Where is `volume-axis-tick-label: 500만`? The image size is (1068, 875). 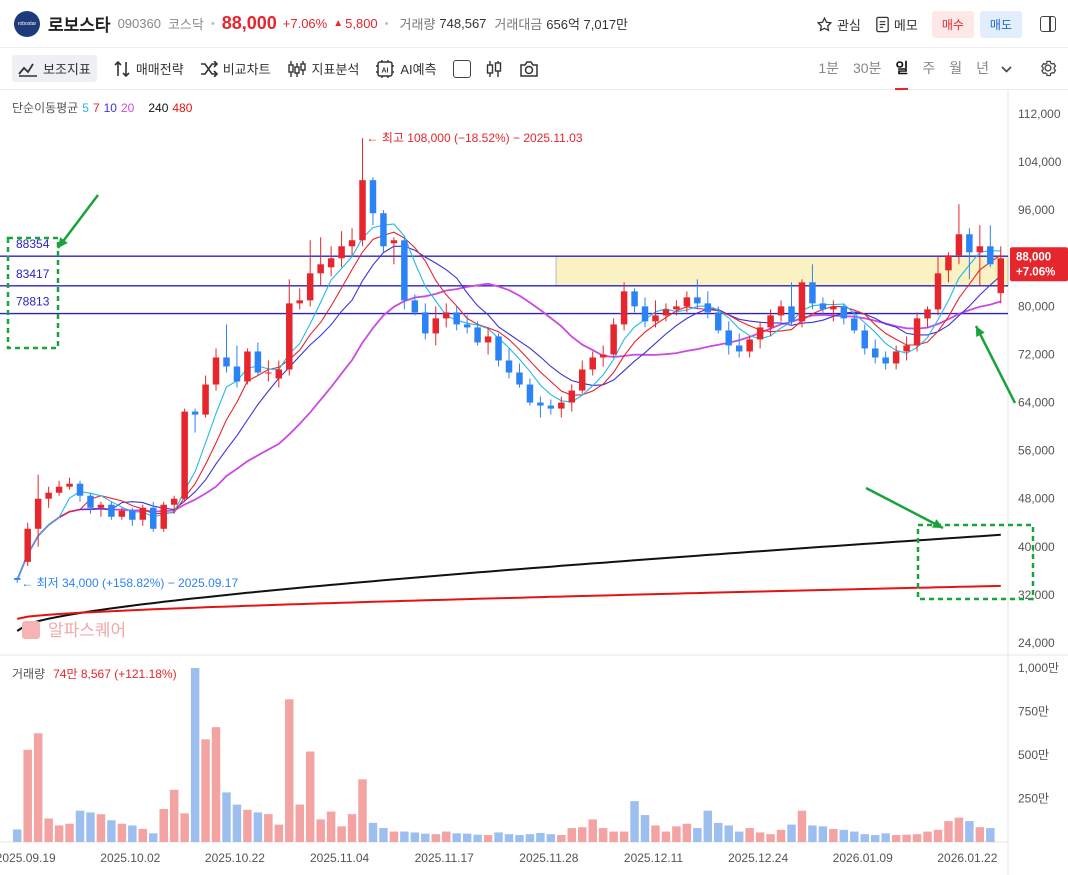 volume-axis-tick-label: 500만 is located at coordinates (1033, 755).